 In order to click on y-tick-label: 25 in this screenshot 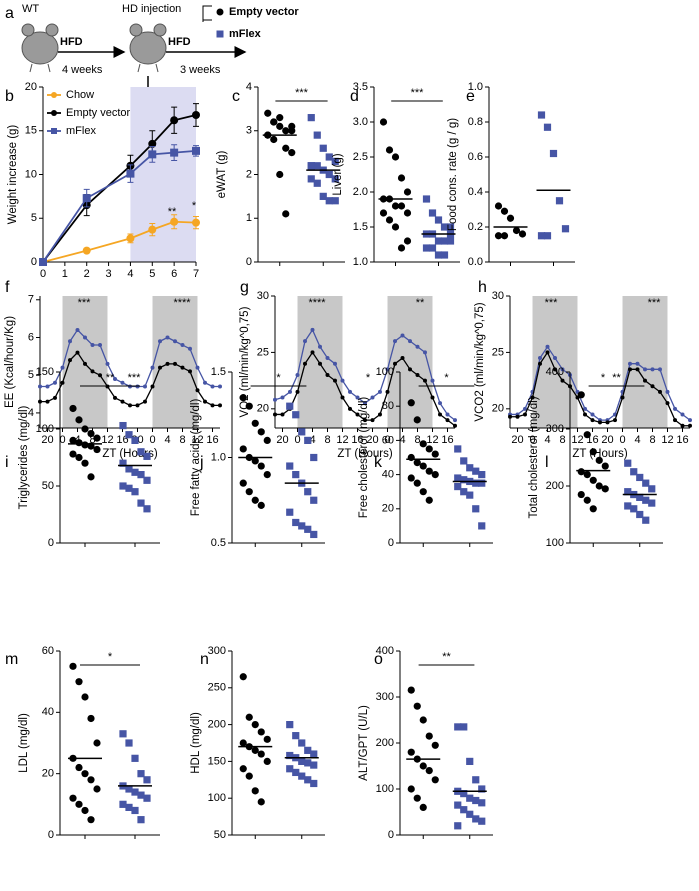, I will do `click(498, 352)`.